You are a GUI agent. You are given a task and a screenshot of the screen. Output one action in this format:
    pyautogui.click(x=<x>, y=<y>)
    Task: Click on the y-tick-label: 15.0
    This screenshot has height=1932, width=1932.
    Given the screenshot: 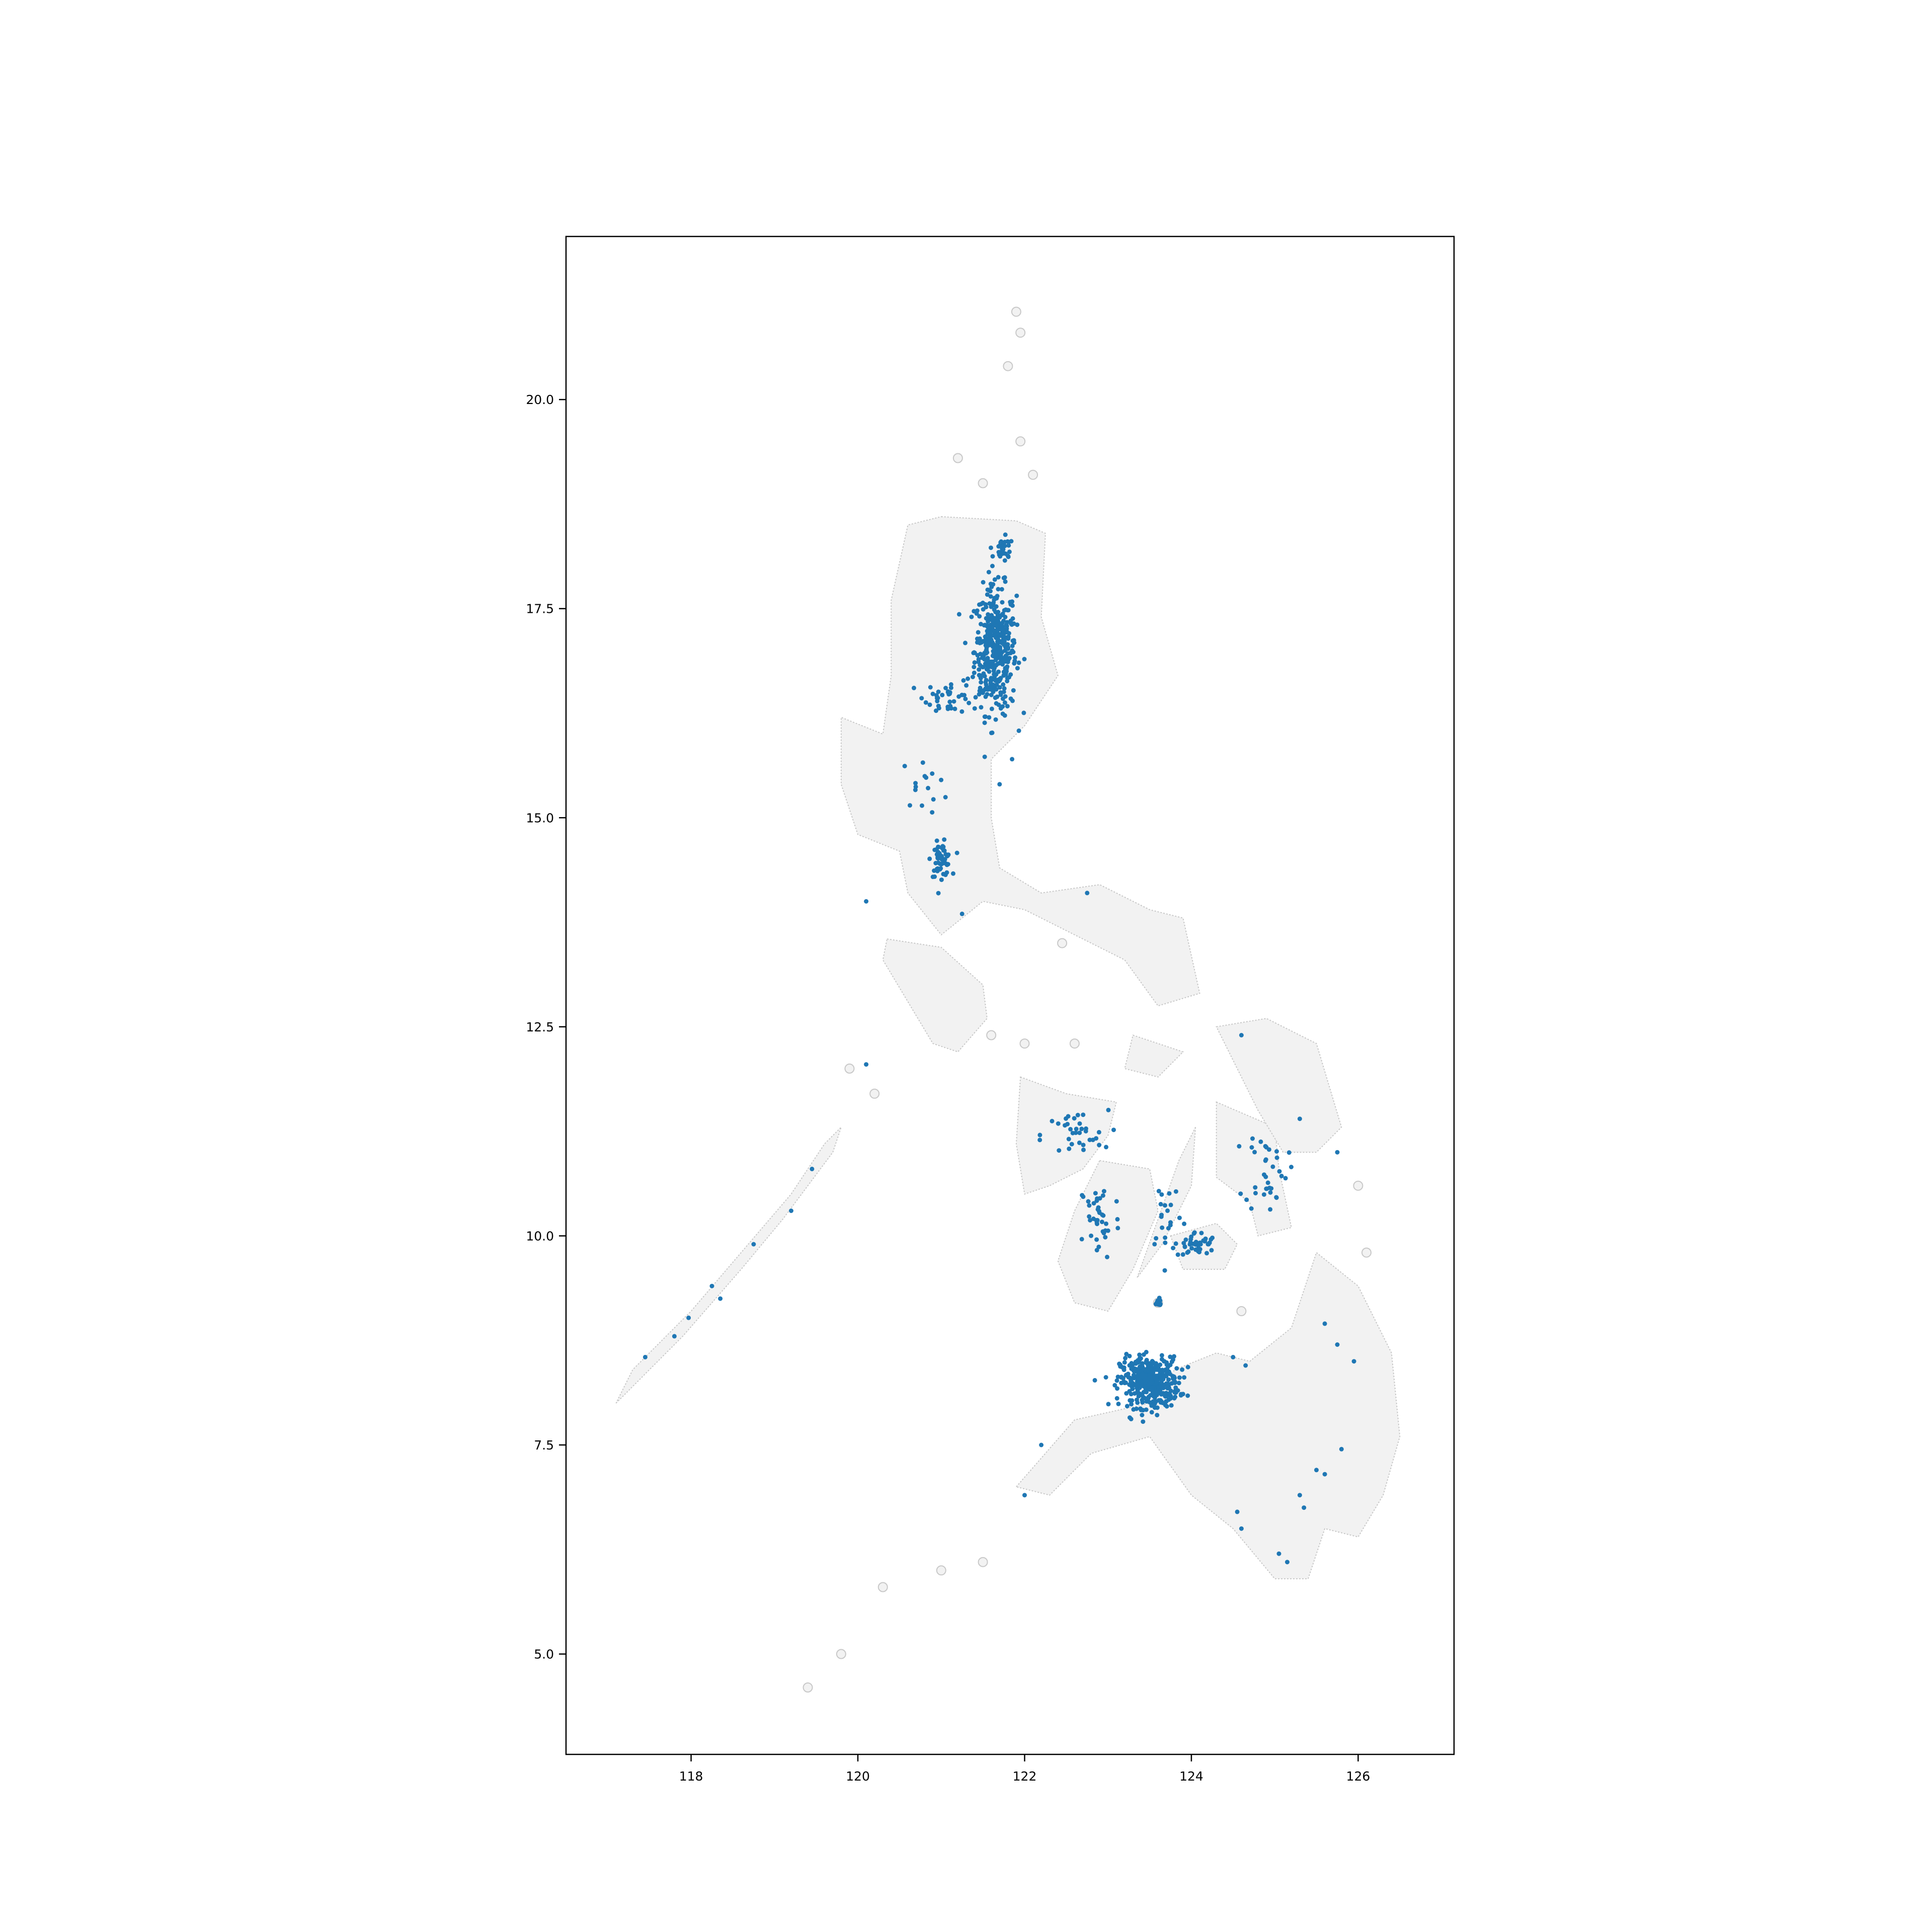 What is the action you would take?
    pyautogui.click(x=540, y=818)
    